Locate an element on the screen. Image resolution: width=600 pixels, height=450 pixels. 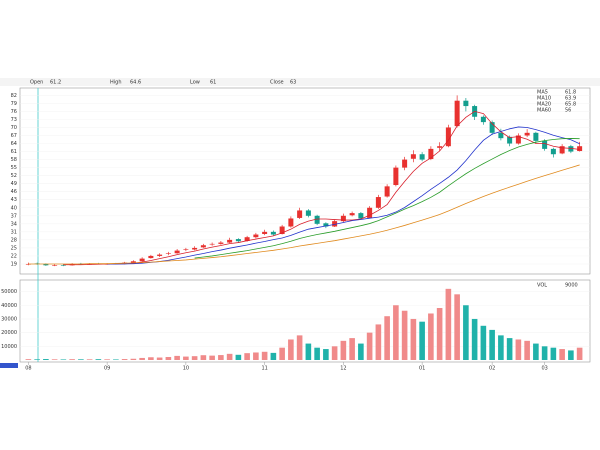
y-tick-label: 37 is located at coordinates (14, 216).